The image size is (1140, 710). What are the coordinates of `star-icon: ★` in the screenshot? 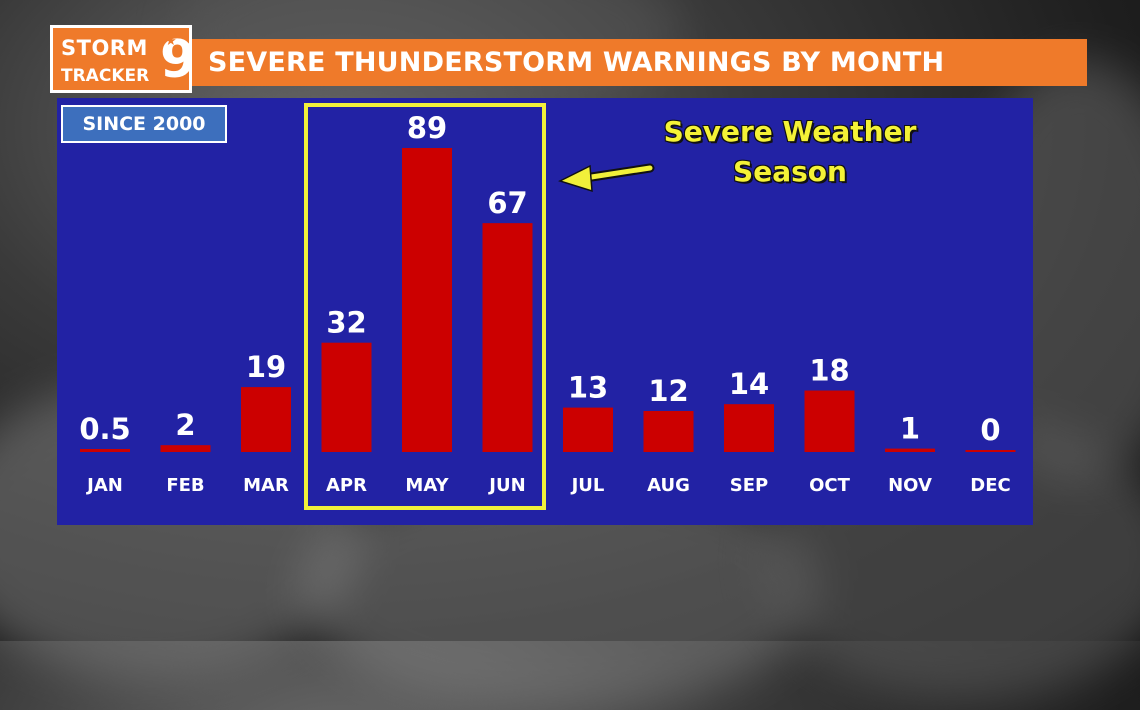 It's located at (171, 41).